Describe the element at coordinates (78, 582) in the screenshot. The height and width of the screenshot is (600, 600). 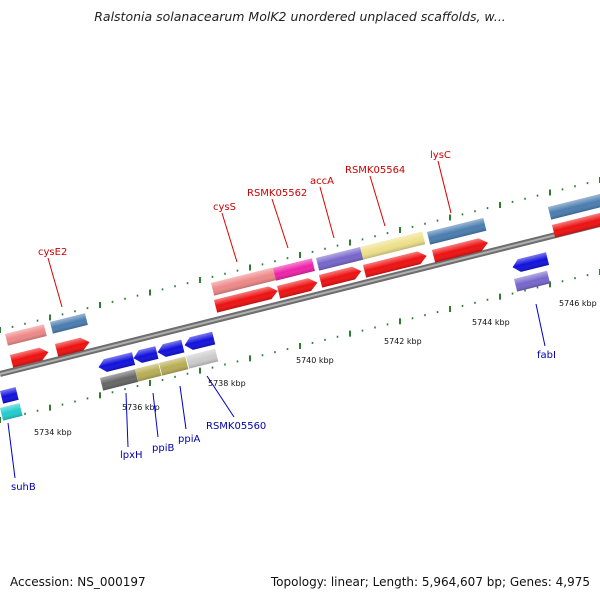
I see `accession-text: Accession: NS_000197` at that location.